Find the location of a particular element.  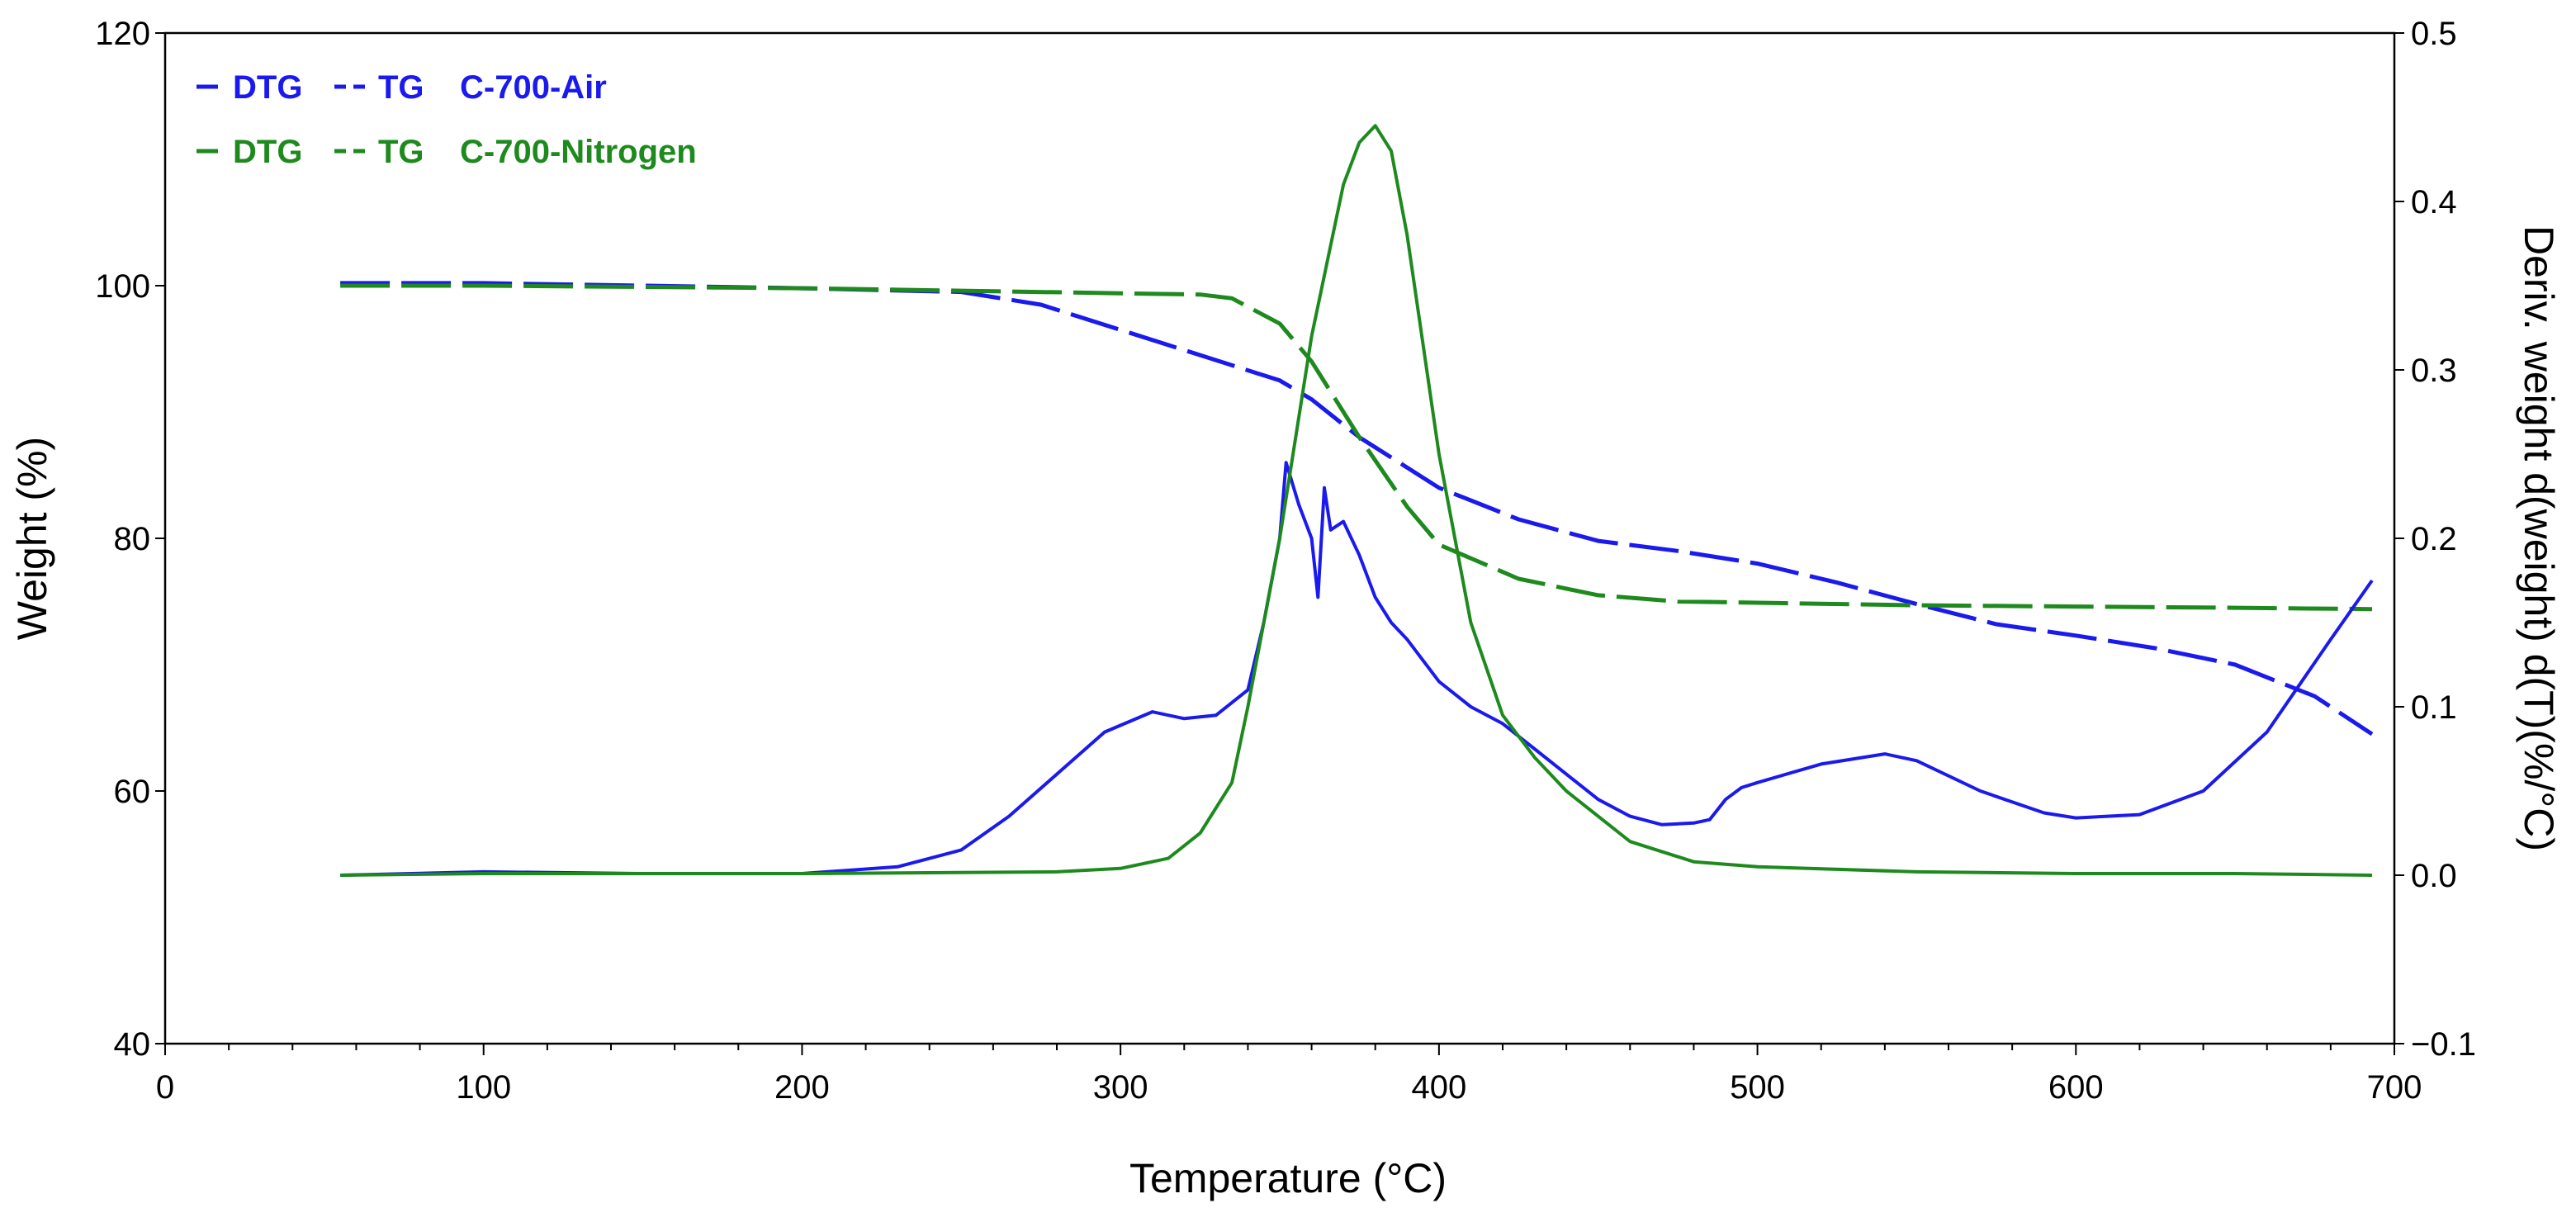

right-y-tick-label: 0.0 is located at coordinates (2434, 876).